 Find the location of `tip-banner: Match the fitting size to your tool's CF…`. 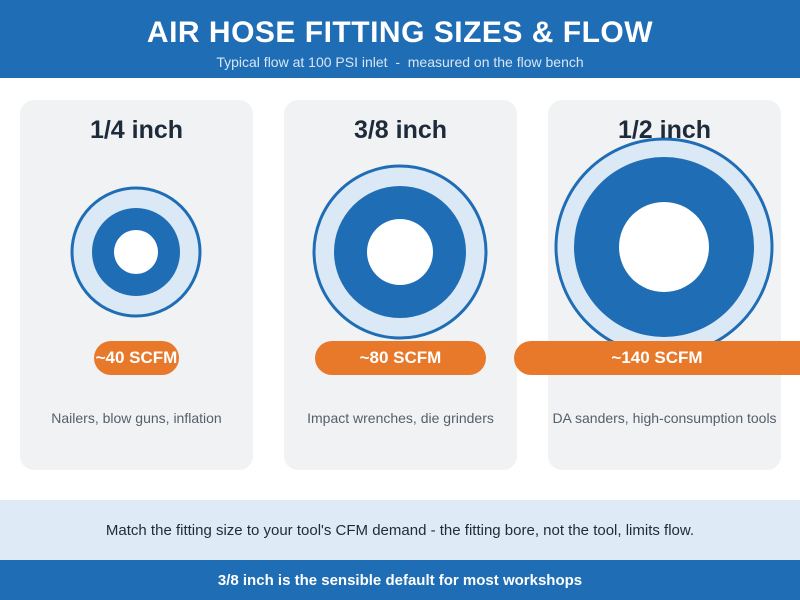

tip-banner: Match the fitting size to your tool's CF… is located at coordinates (400, 530).